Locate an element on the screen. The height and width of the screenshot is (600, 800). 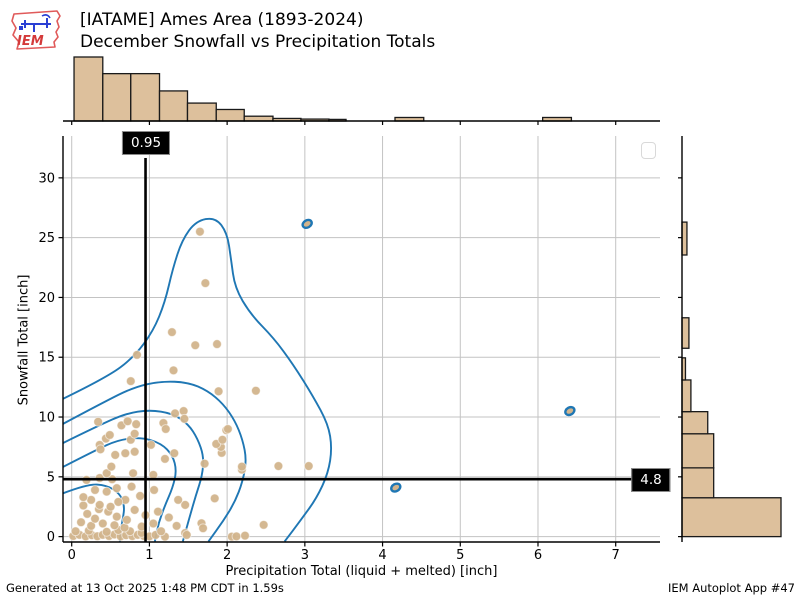
x-tick-label: 2 is located at coordinates (227, 555).